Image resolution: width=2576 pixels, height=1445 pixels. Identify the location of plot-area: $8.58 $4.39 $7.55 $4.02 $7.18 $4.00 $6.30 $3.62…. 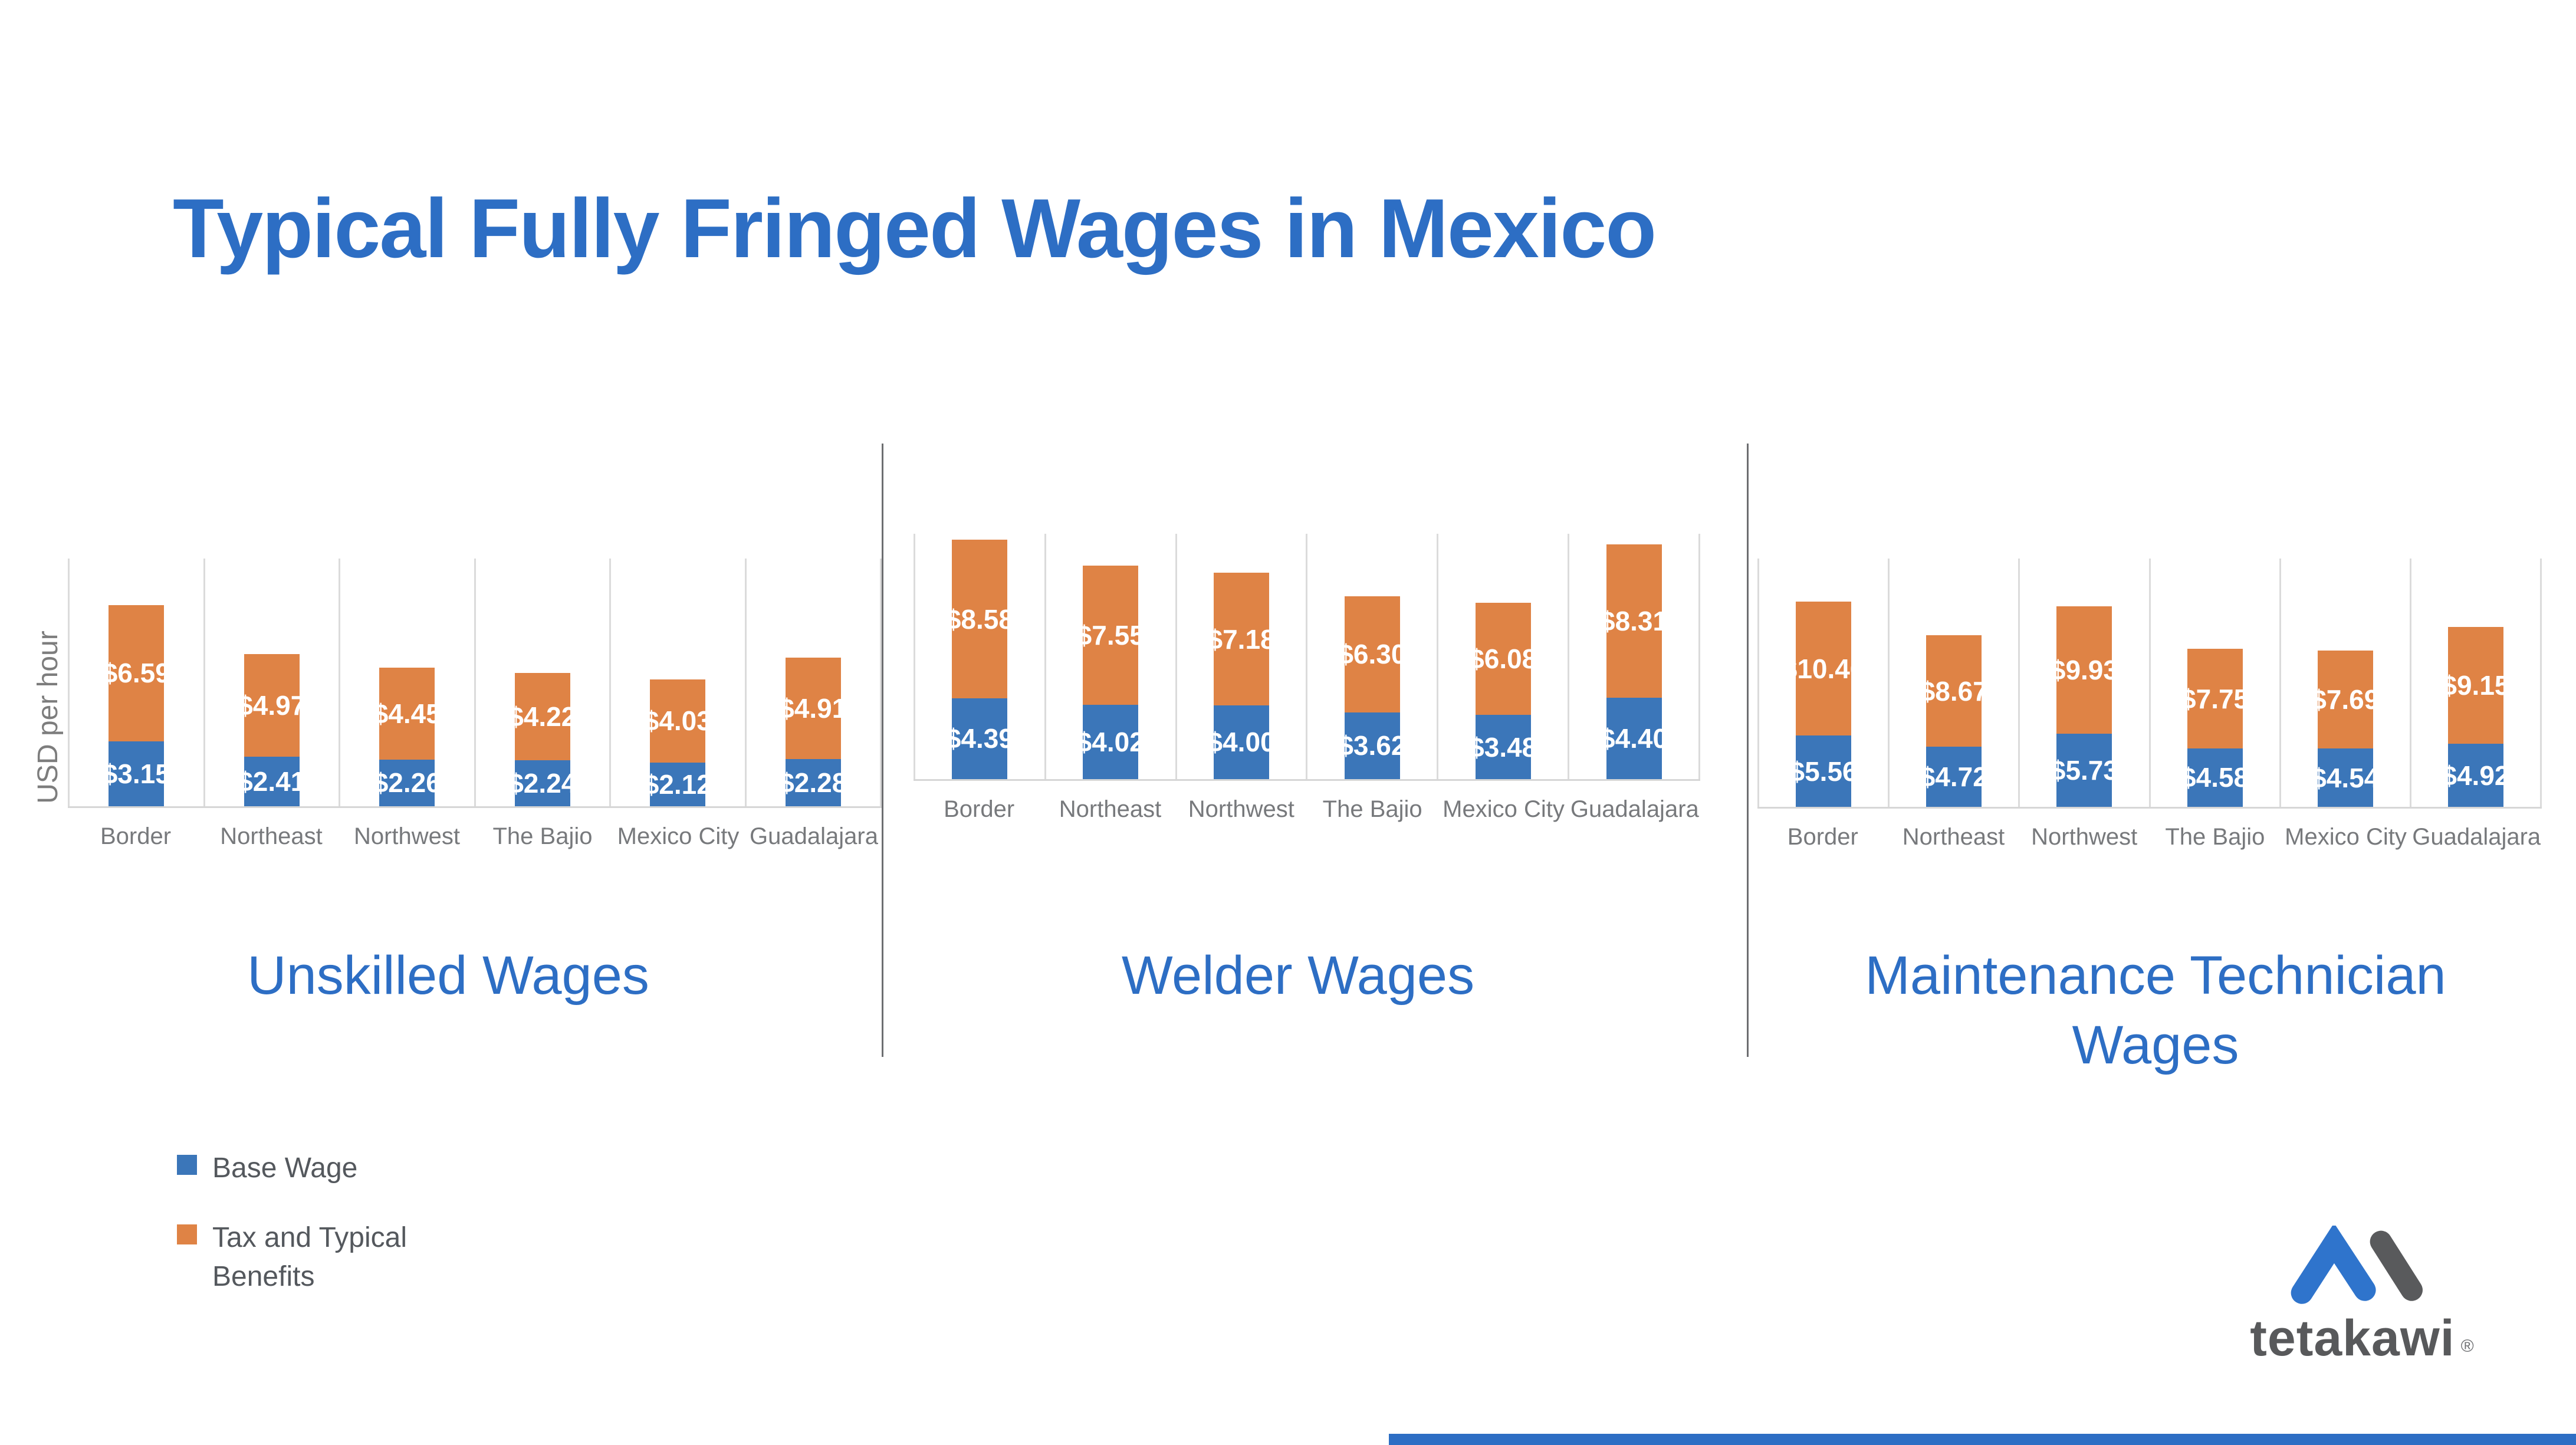
(1307, 657).